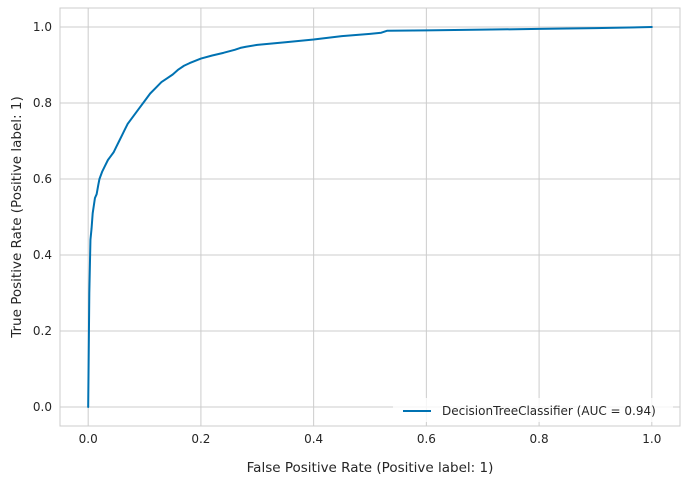 The image size is (688, 486). I want to click on y-tick-label: 0.0, so click(42, 407).